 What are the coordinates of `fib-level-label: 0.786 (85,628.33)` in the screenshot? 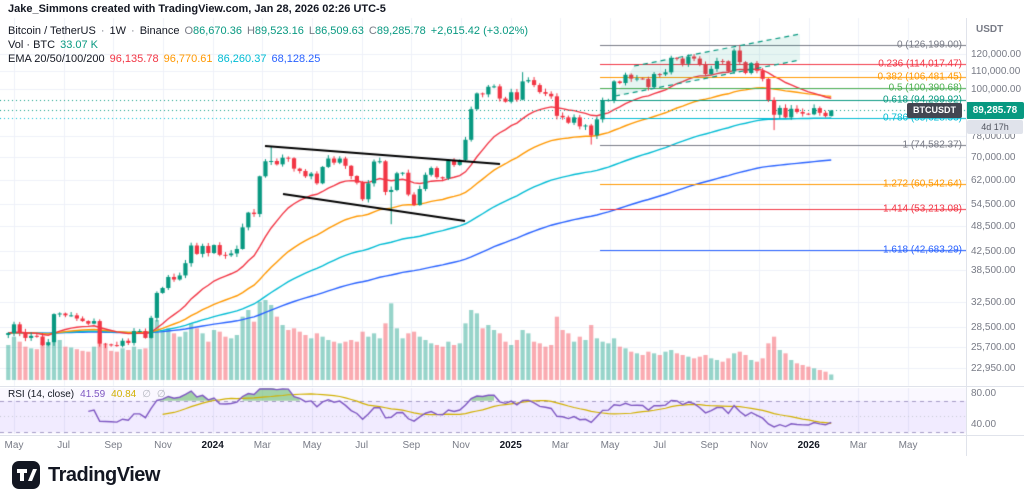 It's located at (922, 118).